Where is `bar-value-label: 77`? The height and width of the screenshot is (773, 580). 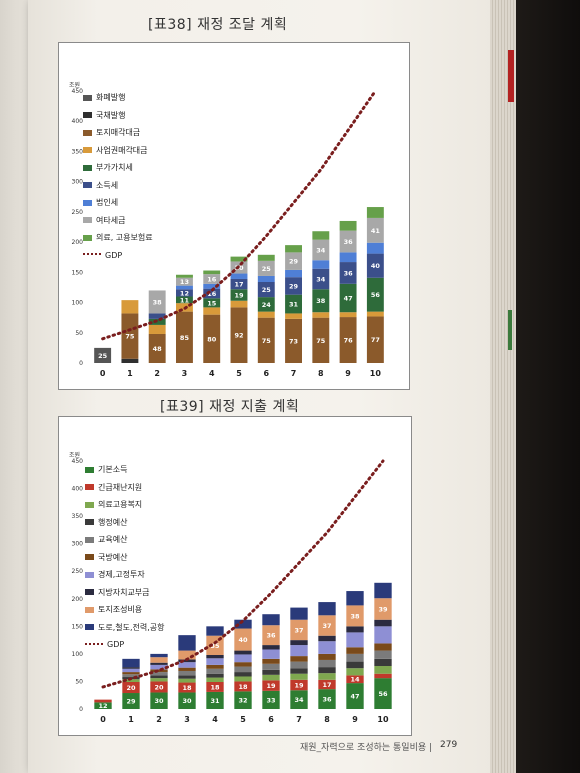
bar-value-label: 77 is located at coordinates (375, 340).